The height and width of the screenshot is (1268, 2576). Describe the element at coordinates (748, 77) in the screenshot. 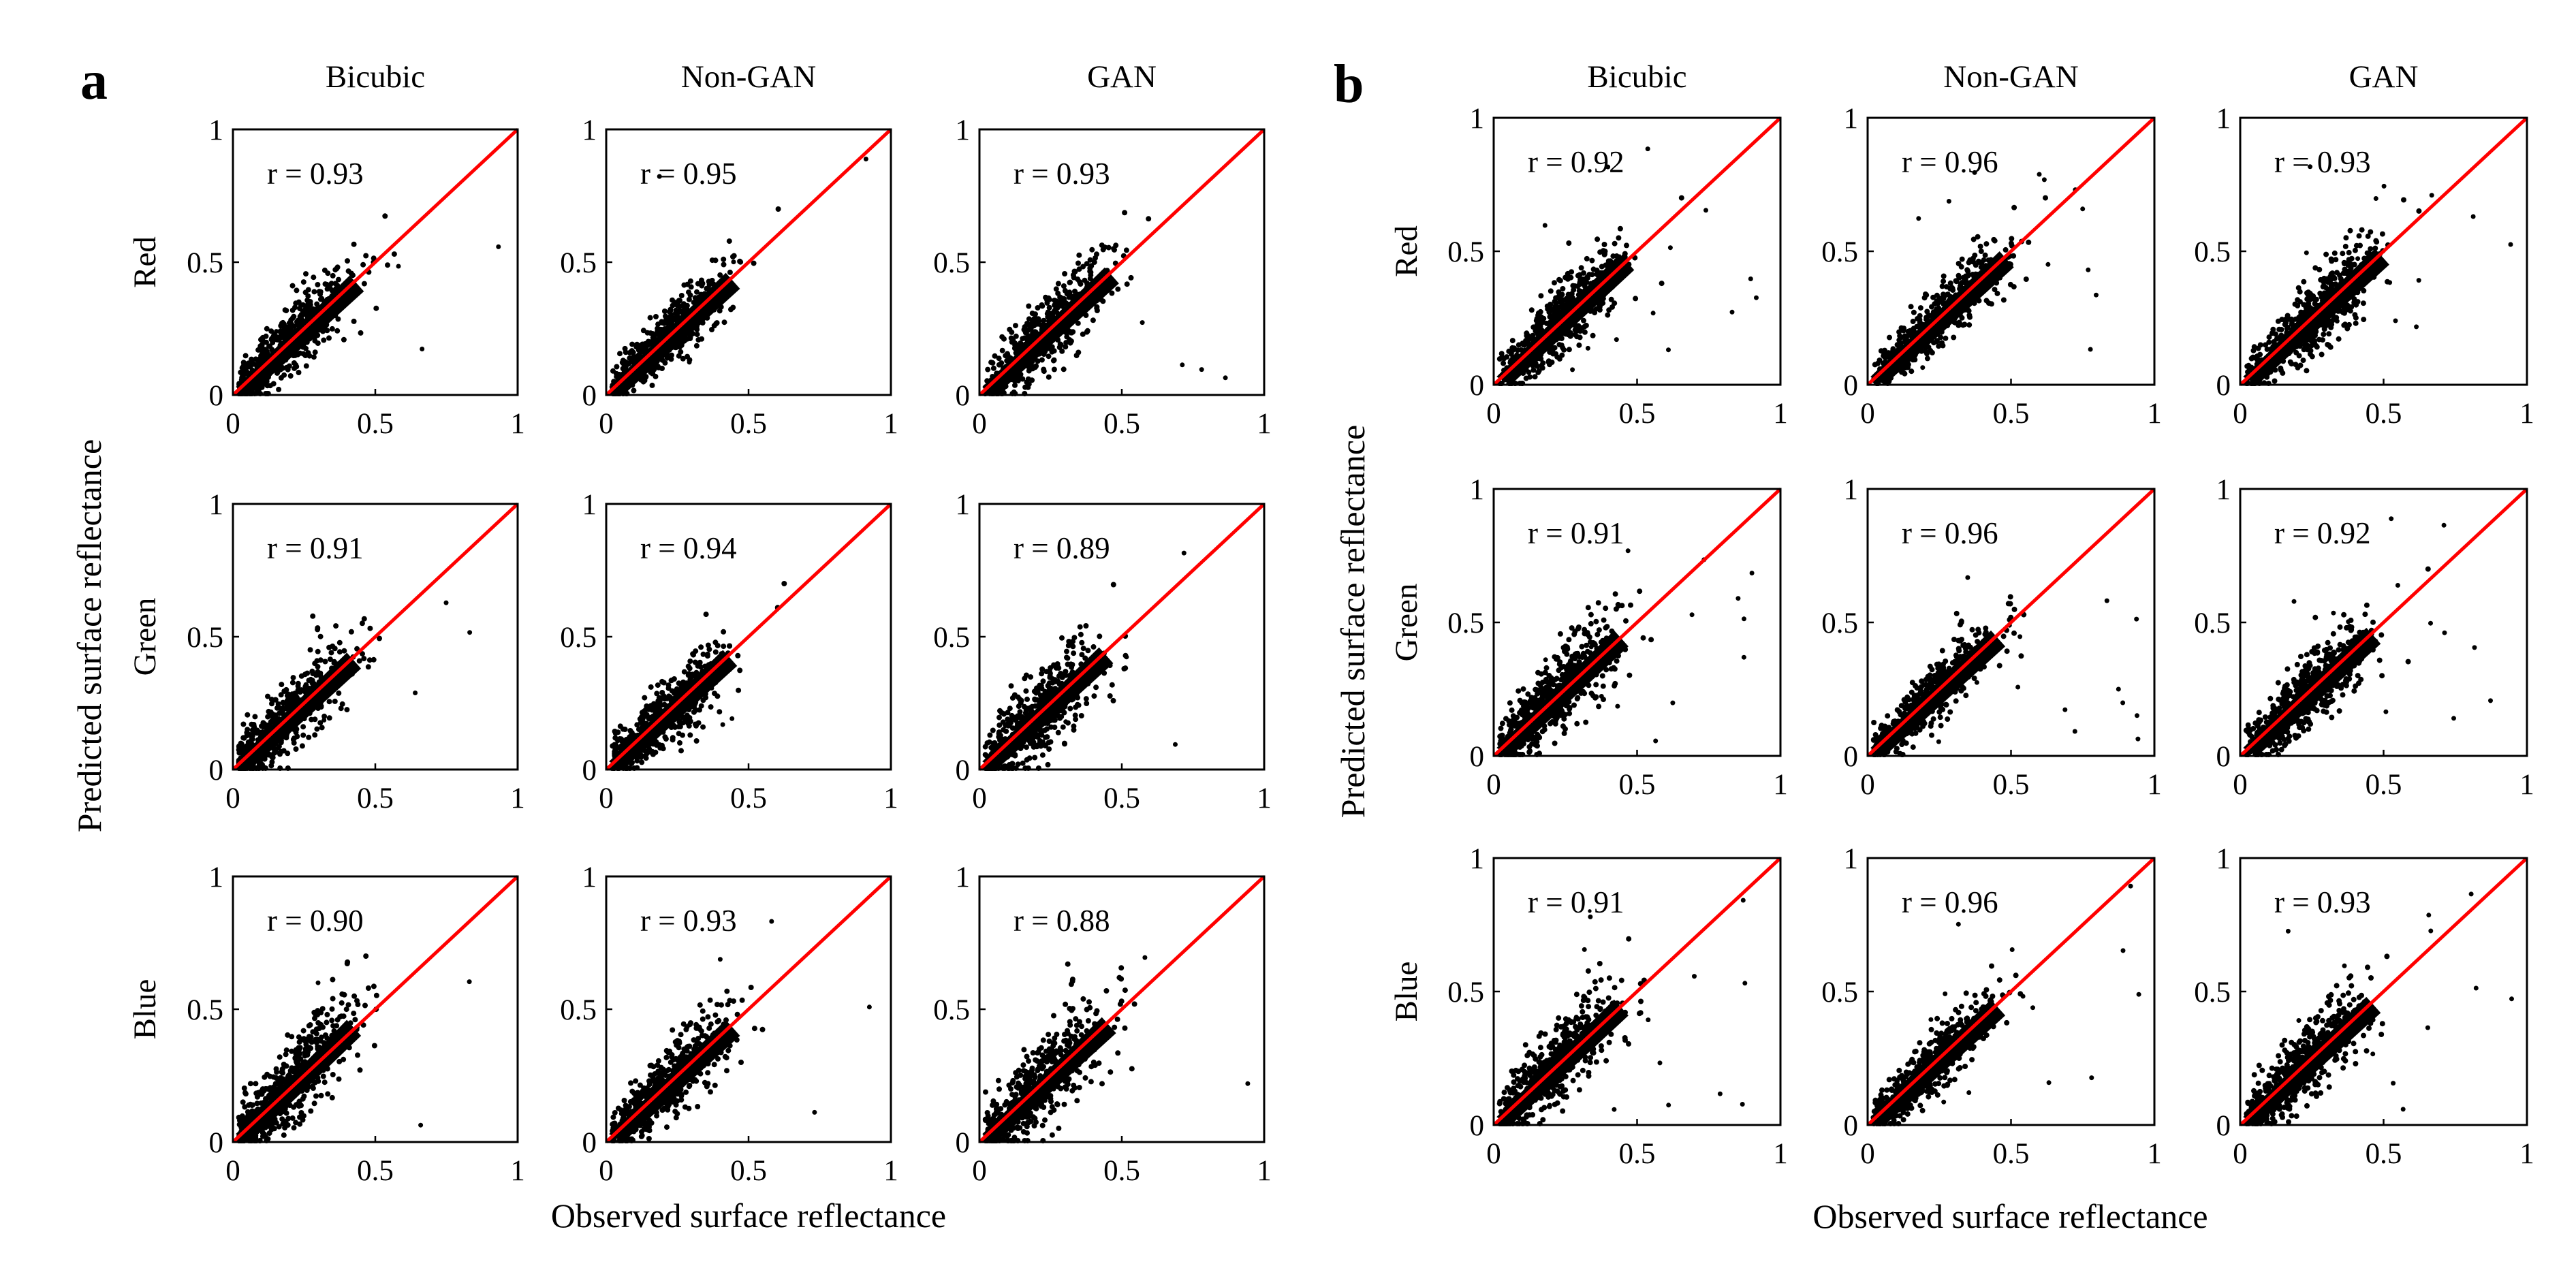

I see `column-title: Non-GAN` at that location.